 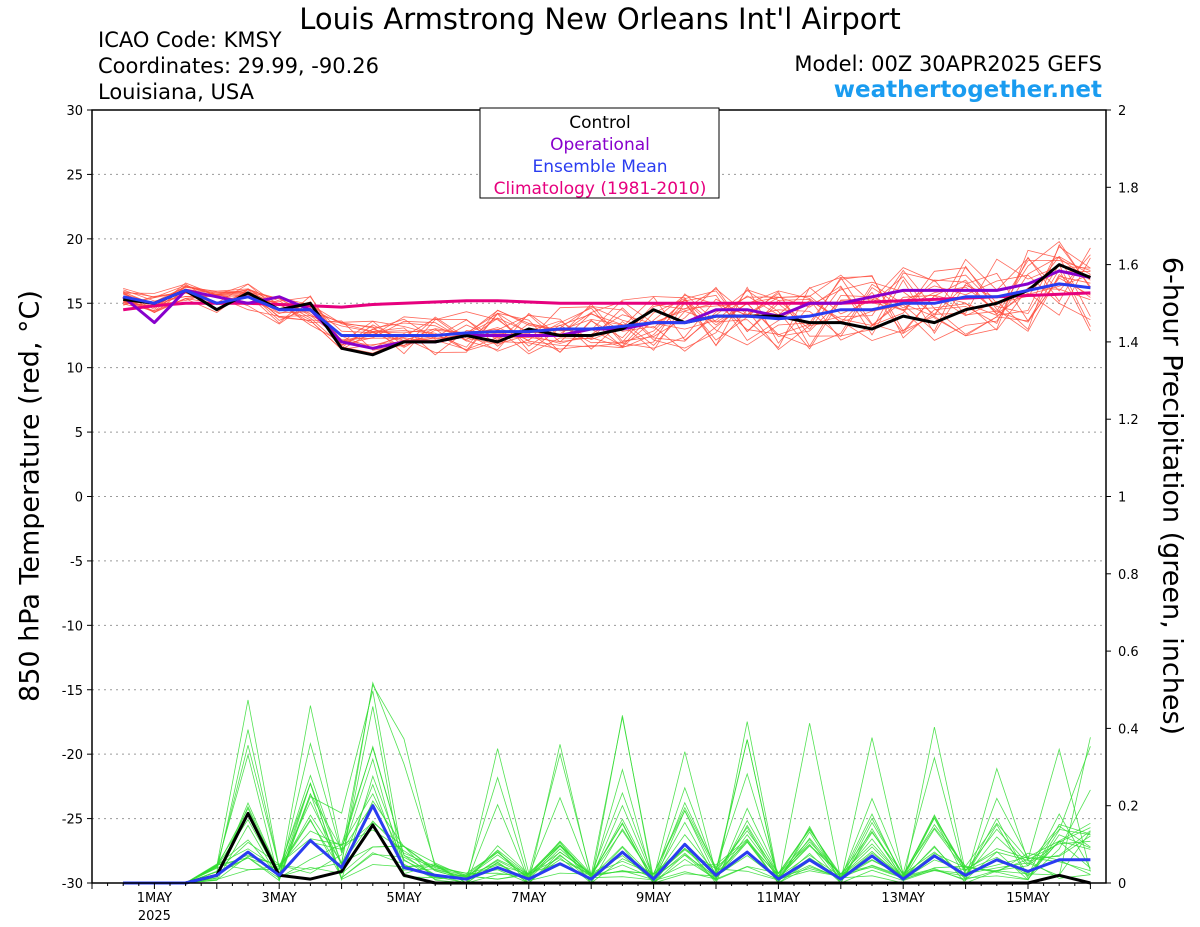 I want to click on right-tick-label: 0.8, so click(x=1128, y=575).